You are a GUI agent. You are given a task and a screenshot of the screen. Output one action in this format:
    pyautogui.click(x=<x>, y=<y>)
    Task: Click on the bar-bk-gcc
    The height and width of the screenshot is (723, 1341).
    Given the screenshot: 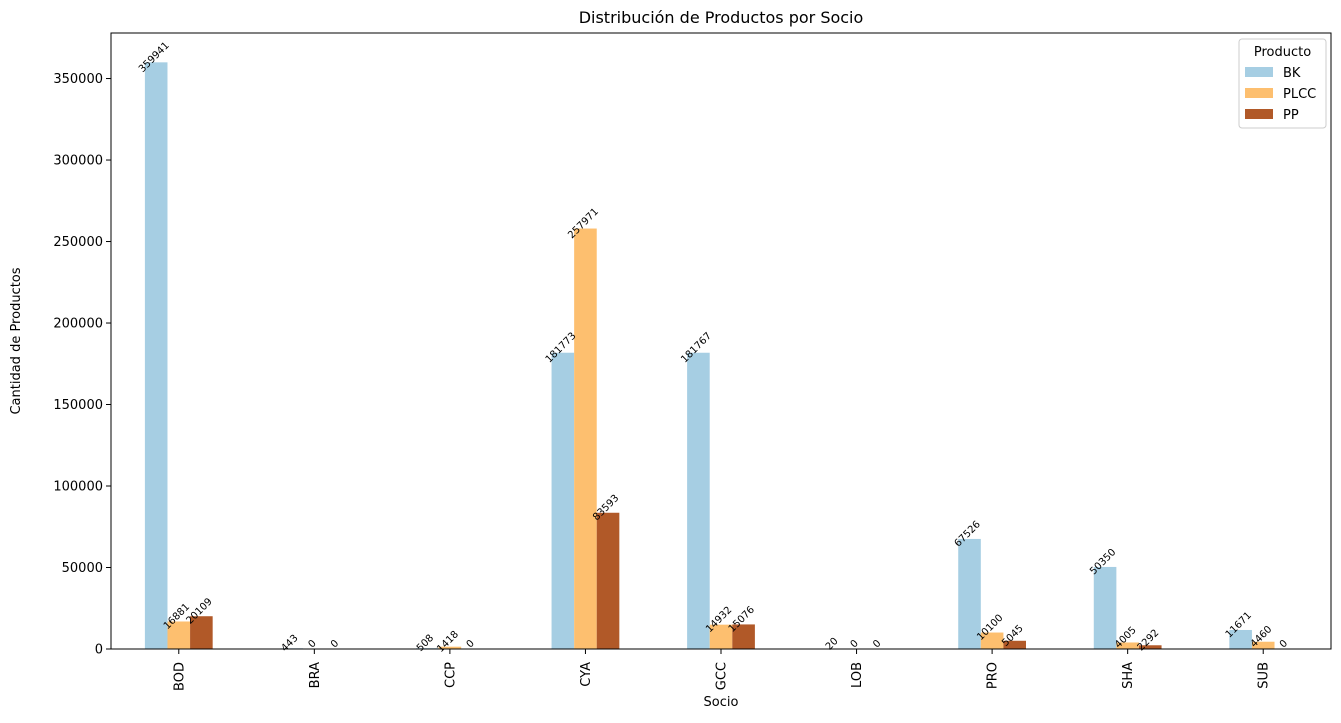 What is the action you would take?
    pyautogui.click(x=698, y=501)
    